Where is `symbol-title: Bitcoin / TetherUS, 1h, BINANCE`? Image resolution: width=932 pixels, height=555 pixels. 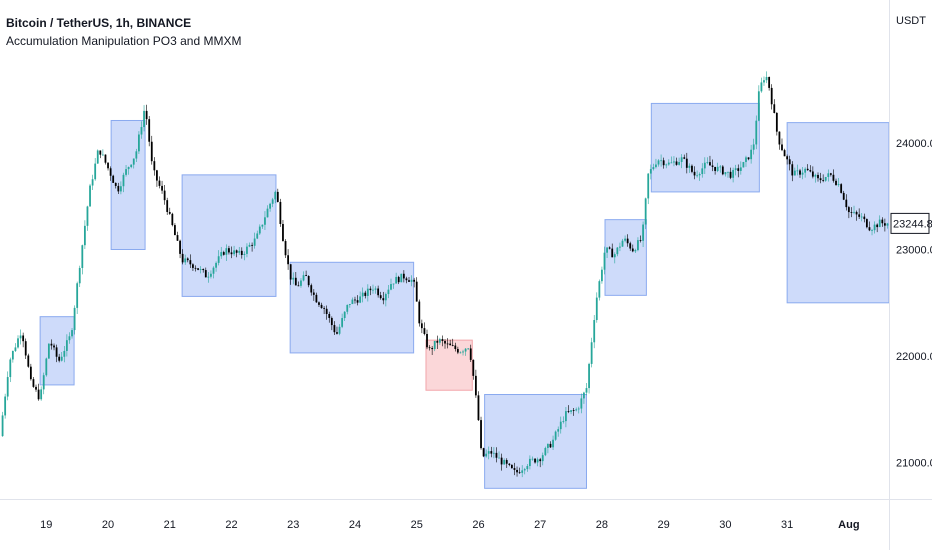
symbol-title: Bitcoin / TetherUS, 1h, BINANCE is located at coordinates (99, 23).